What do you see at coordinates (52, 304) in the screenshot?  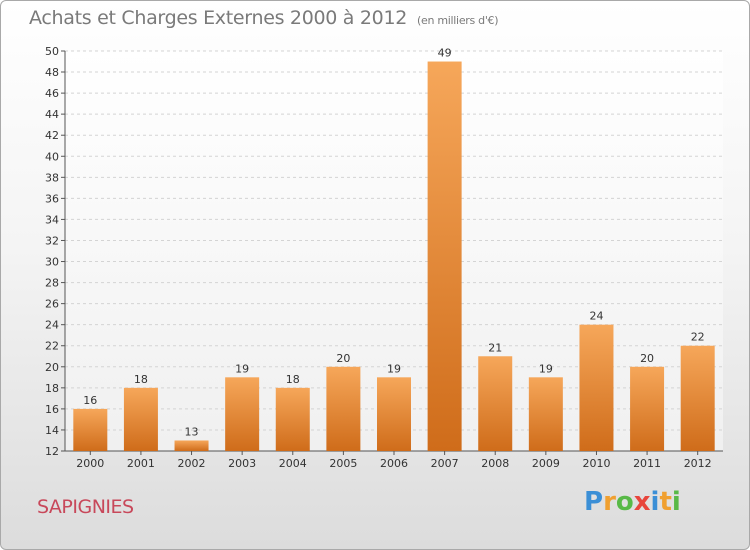 I see `y-tick-label: 26` at bounding box center [52, 304].